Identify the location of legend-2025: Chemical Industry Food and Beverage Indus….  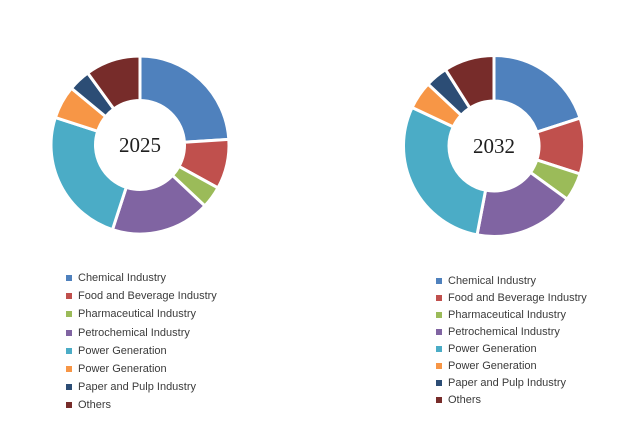
(141, 342).